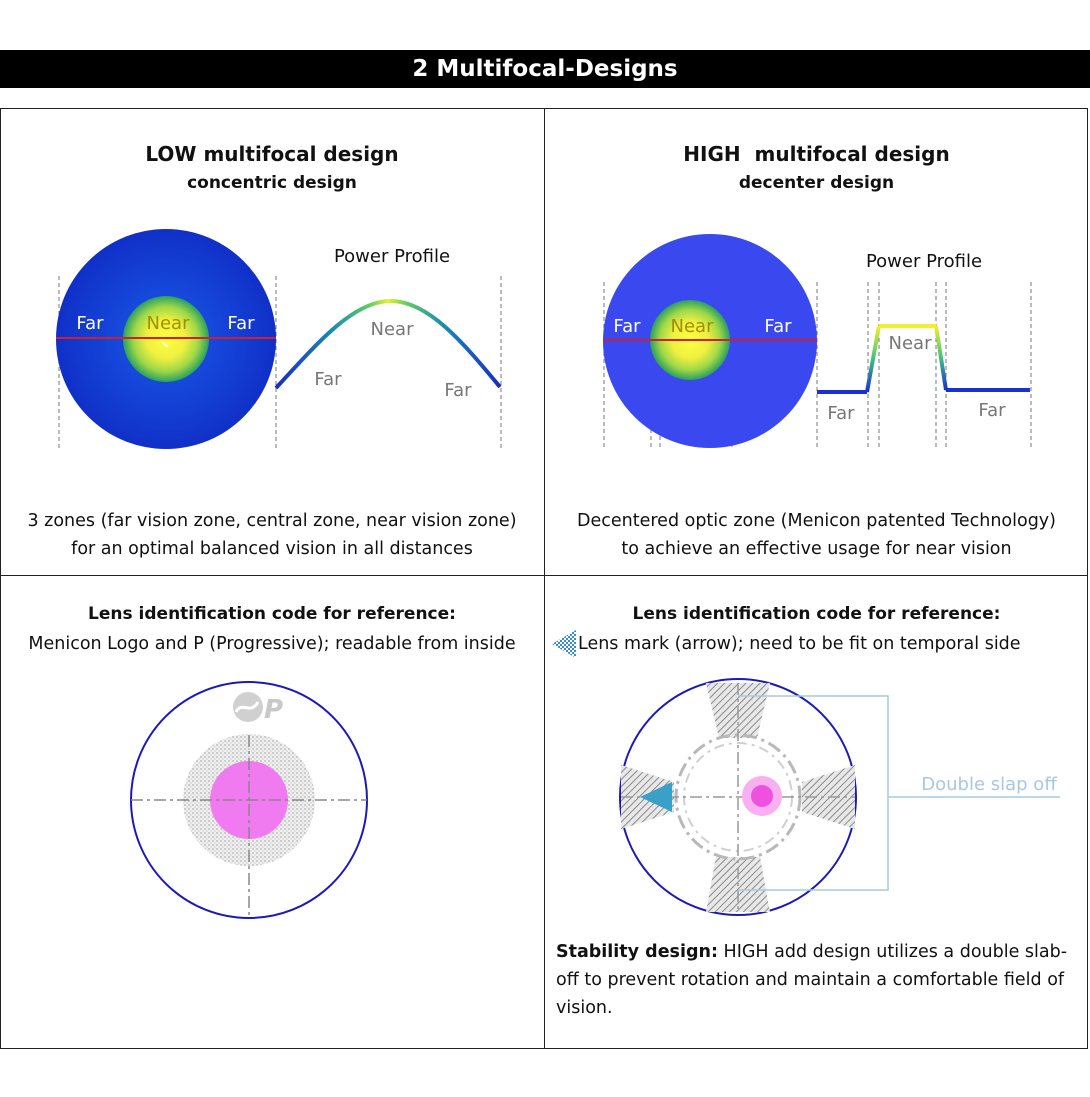 The height and width of the screenshot is (1097, 1090). I want to click on lens-mark-arrow-icon, so click(656, 797).